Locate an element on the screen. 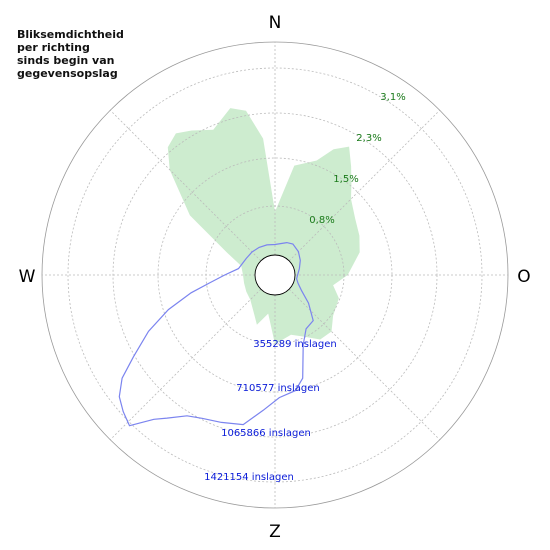  density-ring-label: 2,3% is located at coordinates (368, 138).